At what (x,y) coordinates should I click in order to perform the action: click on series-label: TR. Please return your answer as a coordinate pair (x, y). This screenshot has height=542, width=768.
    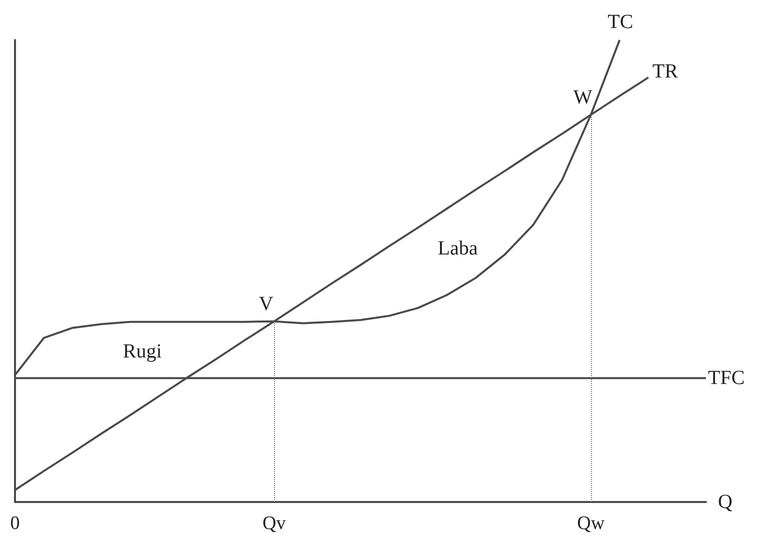
    Looking at the image, I should click on (665, 71).